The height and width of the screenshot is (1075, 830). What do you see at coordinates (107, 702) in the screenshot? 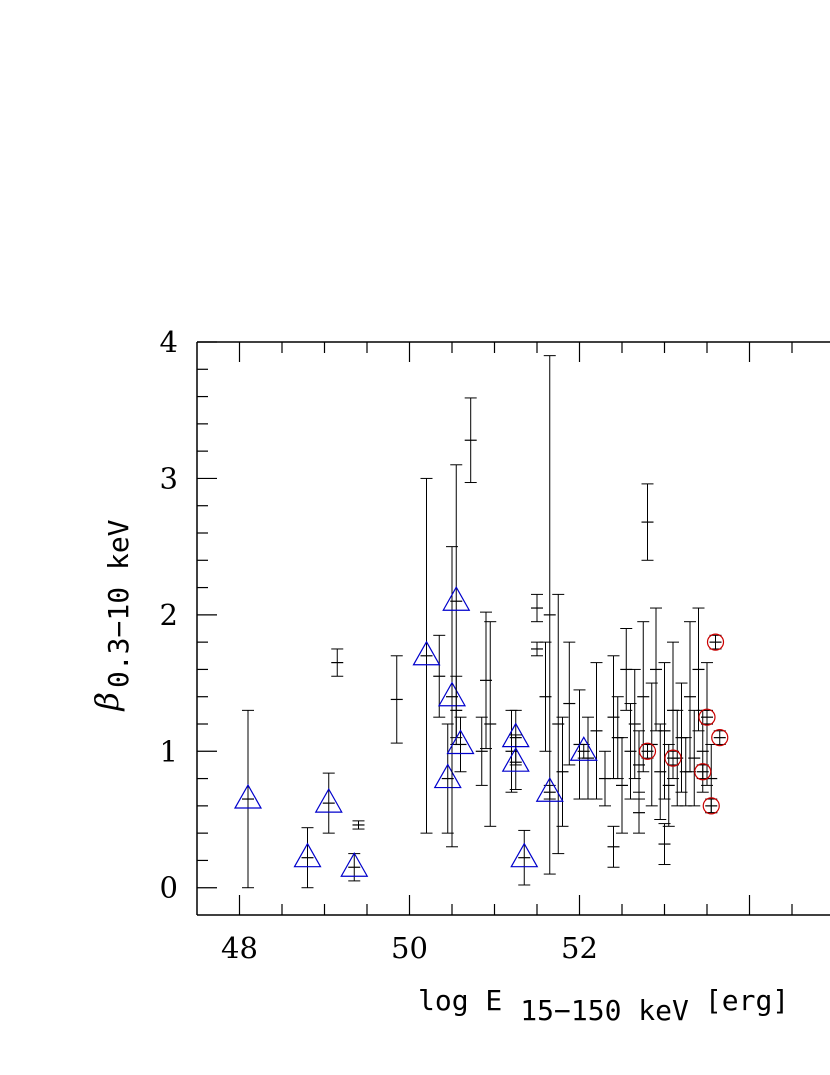
I see `y-axis-symbol: β` at bounding box center [107, 702].